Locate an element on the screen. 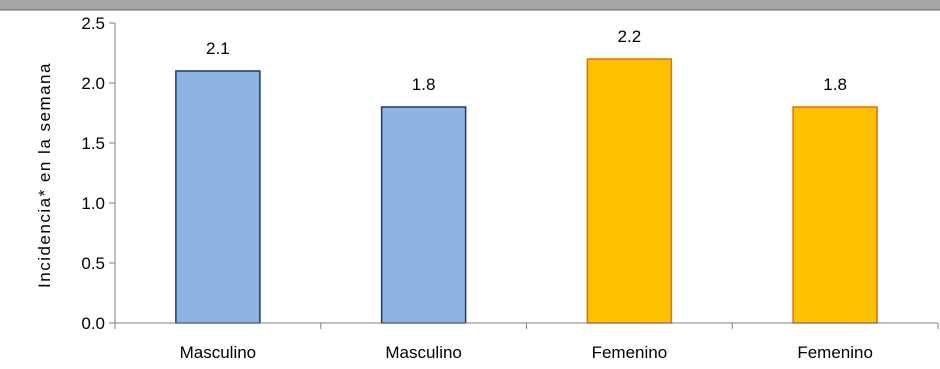 The height and width of the screenshot is (369, 940). y-tick-label: 2.5 is located at coordinates (93, 23).